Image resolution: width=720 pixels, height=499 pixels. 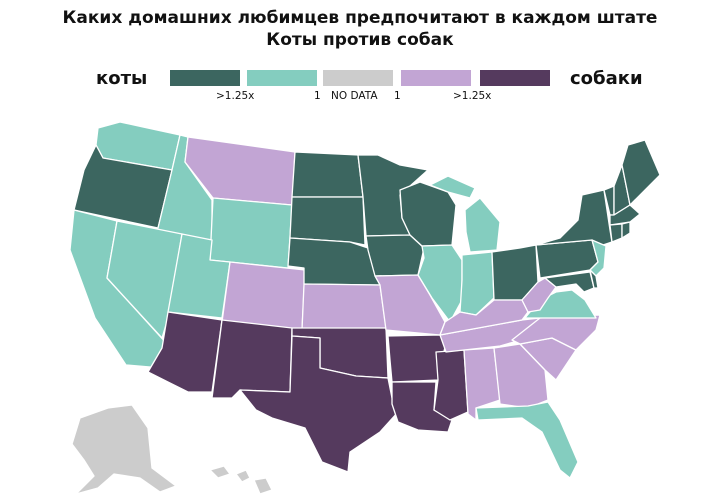 What do you see at coordinates (606, 78) in the screenshot?
I see `legend-dogs-label: собаки` at bounding box center [606, 78].